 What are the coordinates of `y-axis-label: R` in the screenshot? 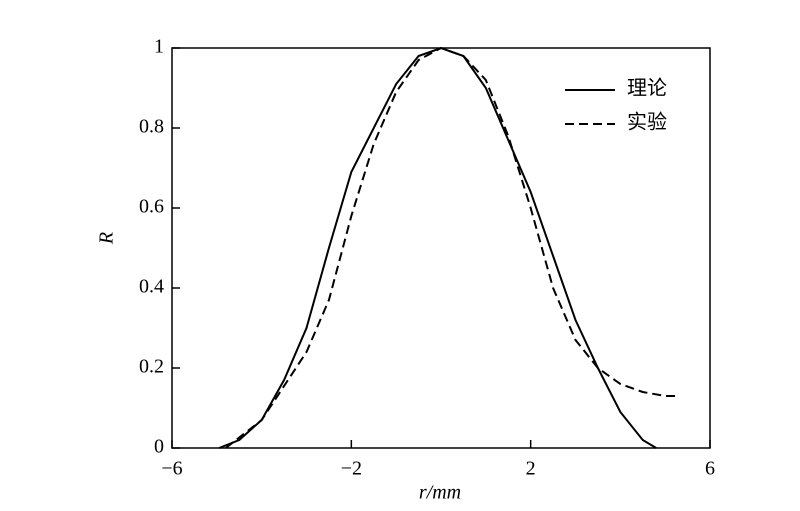 It's located at (107, 238).